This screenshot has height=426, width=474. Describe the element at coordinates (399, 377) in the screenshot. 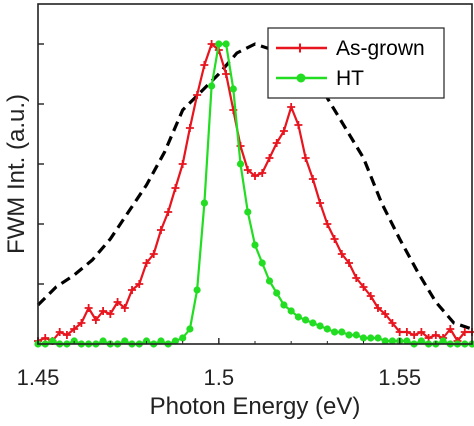

I see `x-tick-label: 1.55` at that location.